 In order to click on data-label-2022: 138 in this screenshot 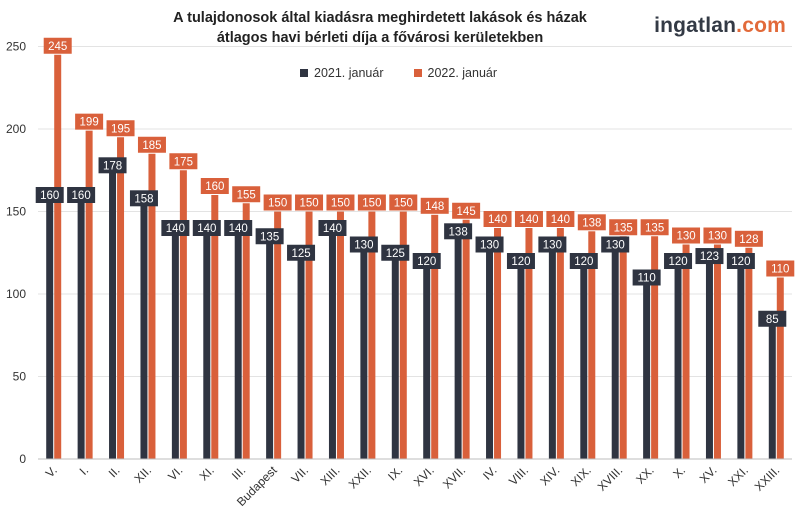, I will do `click(591, 223)`.